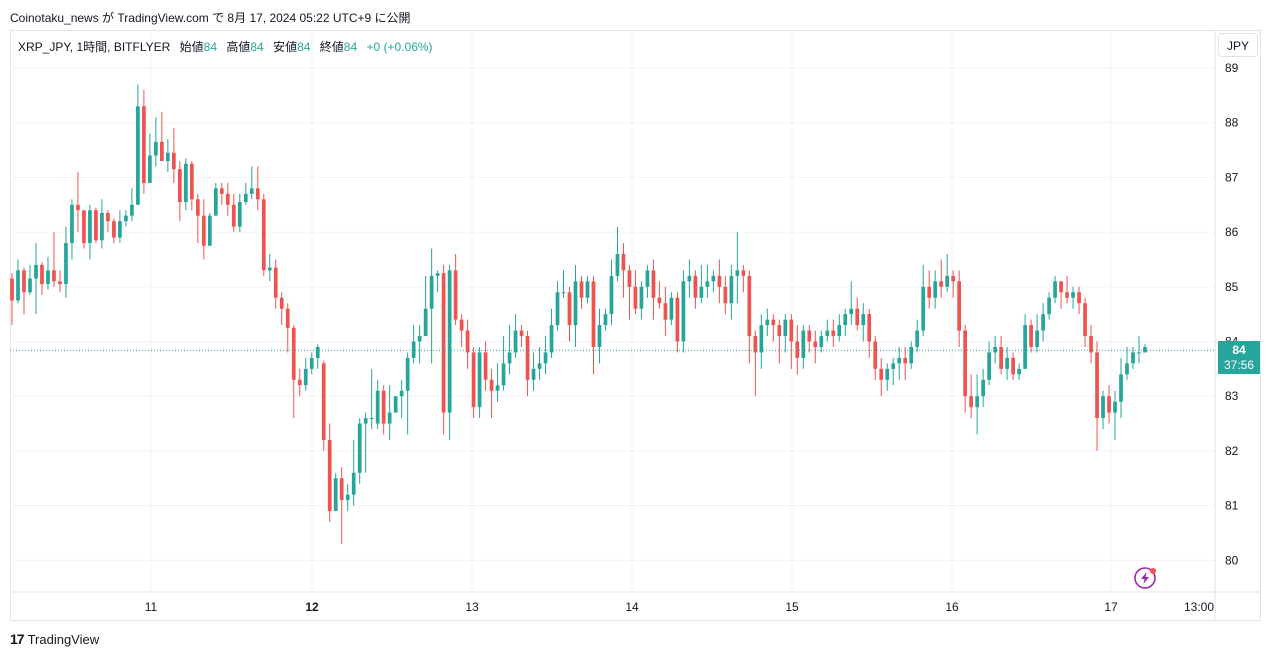 The height and width of the screenshot is (658, 1280). Describe the element at coordinates (1239, 357) in the screenshot. I see `last-price-badge: 84 37:56` at that location.